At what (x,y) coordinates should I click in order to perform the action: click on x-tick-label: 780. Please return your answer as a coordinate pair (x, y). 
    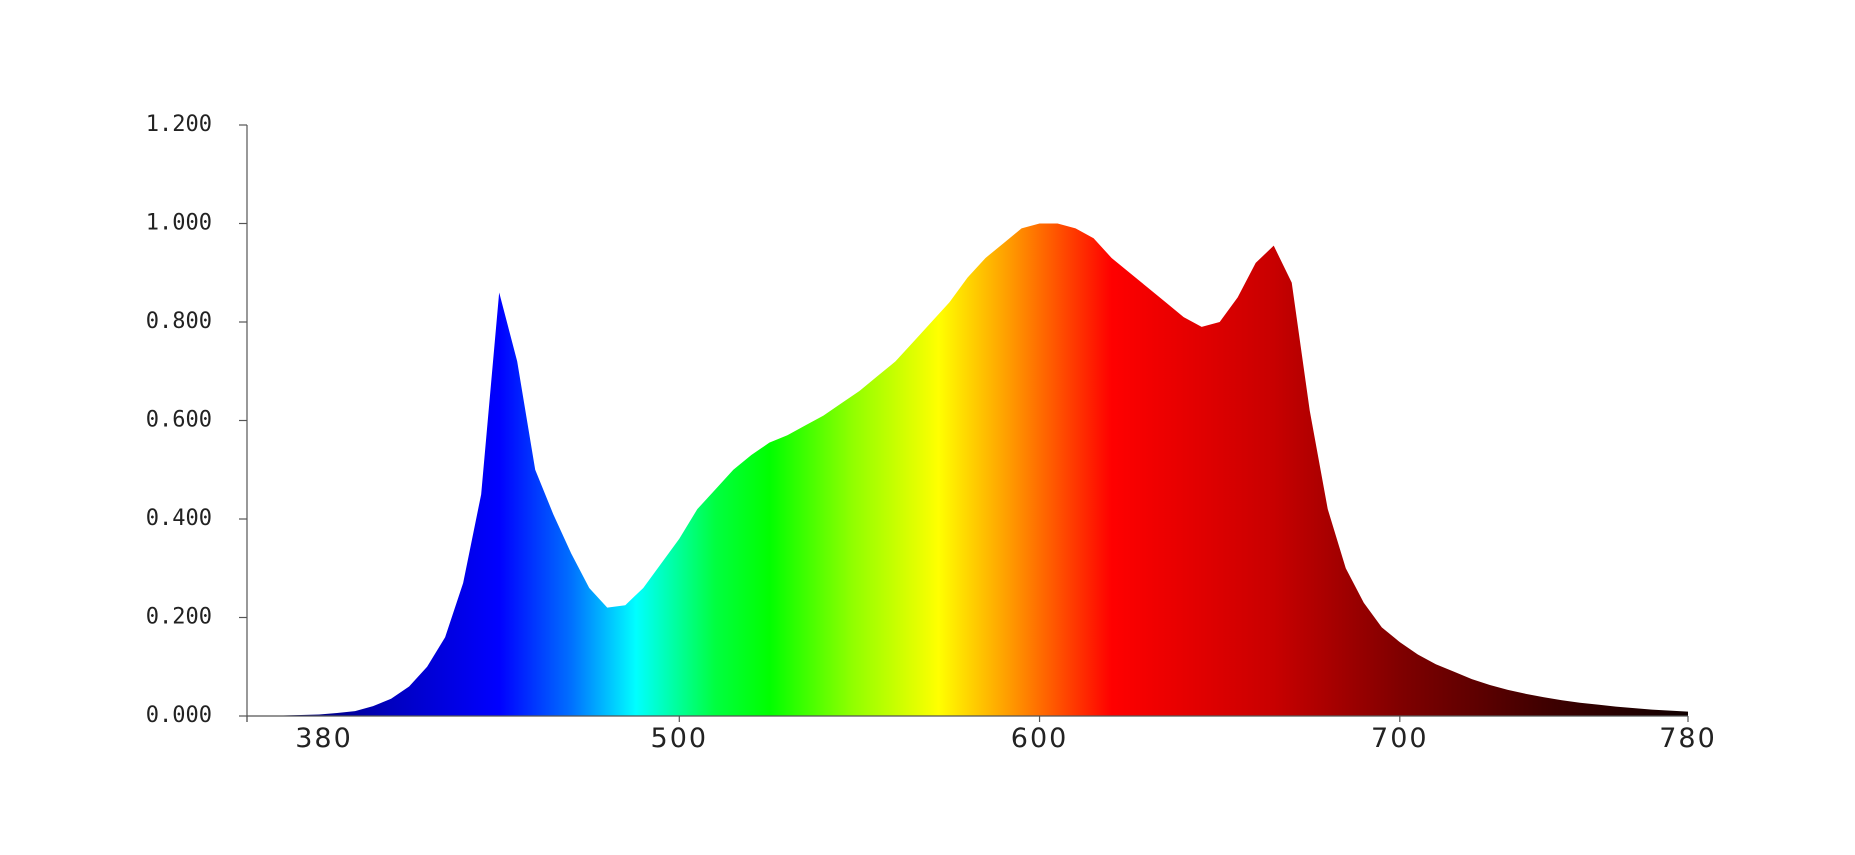
    Looking at the image, I should click on (1688, 738).